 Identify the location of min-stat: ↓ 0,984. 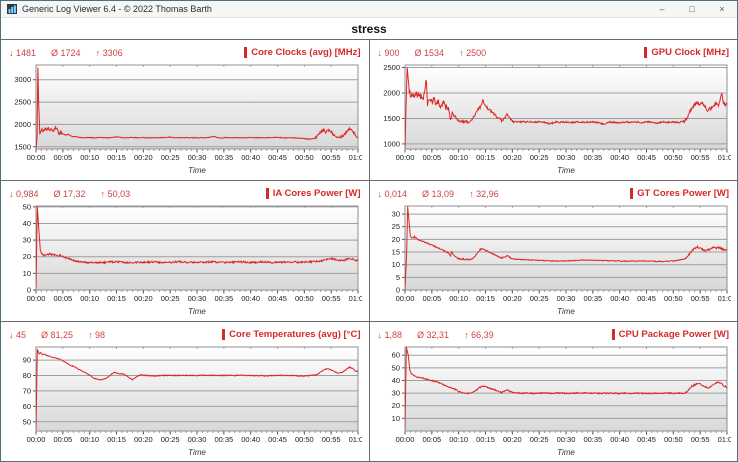
(24, 193).